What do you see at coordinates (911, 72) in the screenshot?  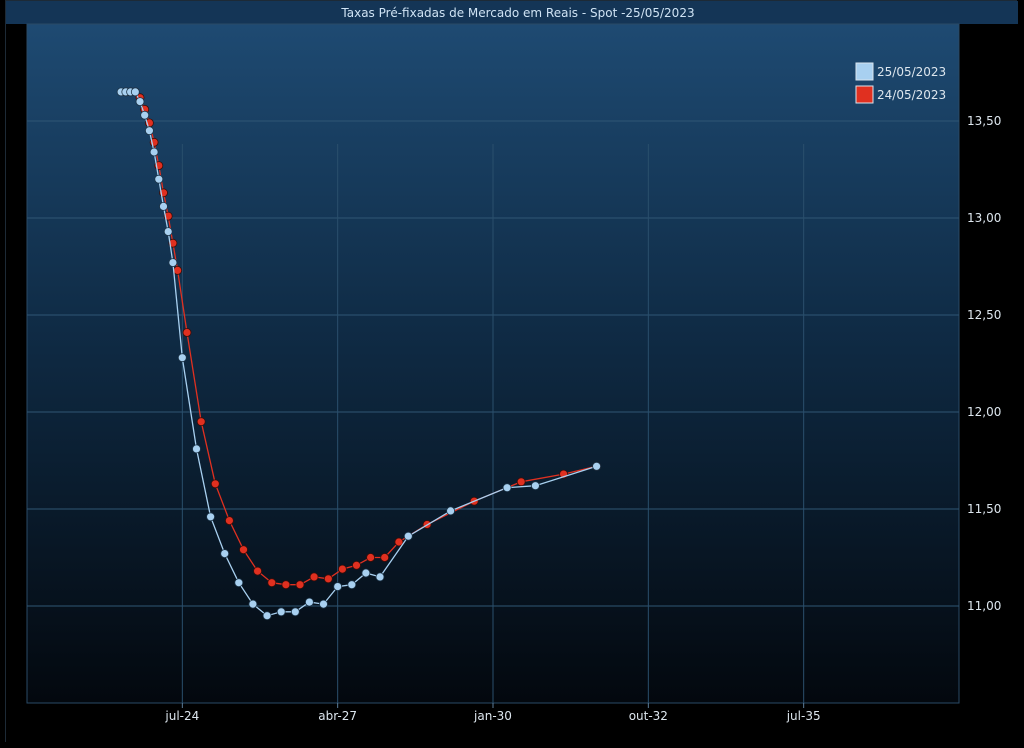 I see `legend-label: 25/05/2023` at bounding box center [911, 72].